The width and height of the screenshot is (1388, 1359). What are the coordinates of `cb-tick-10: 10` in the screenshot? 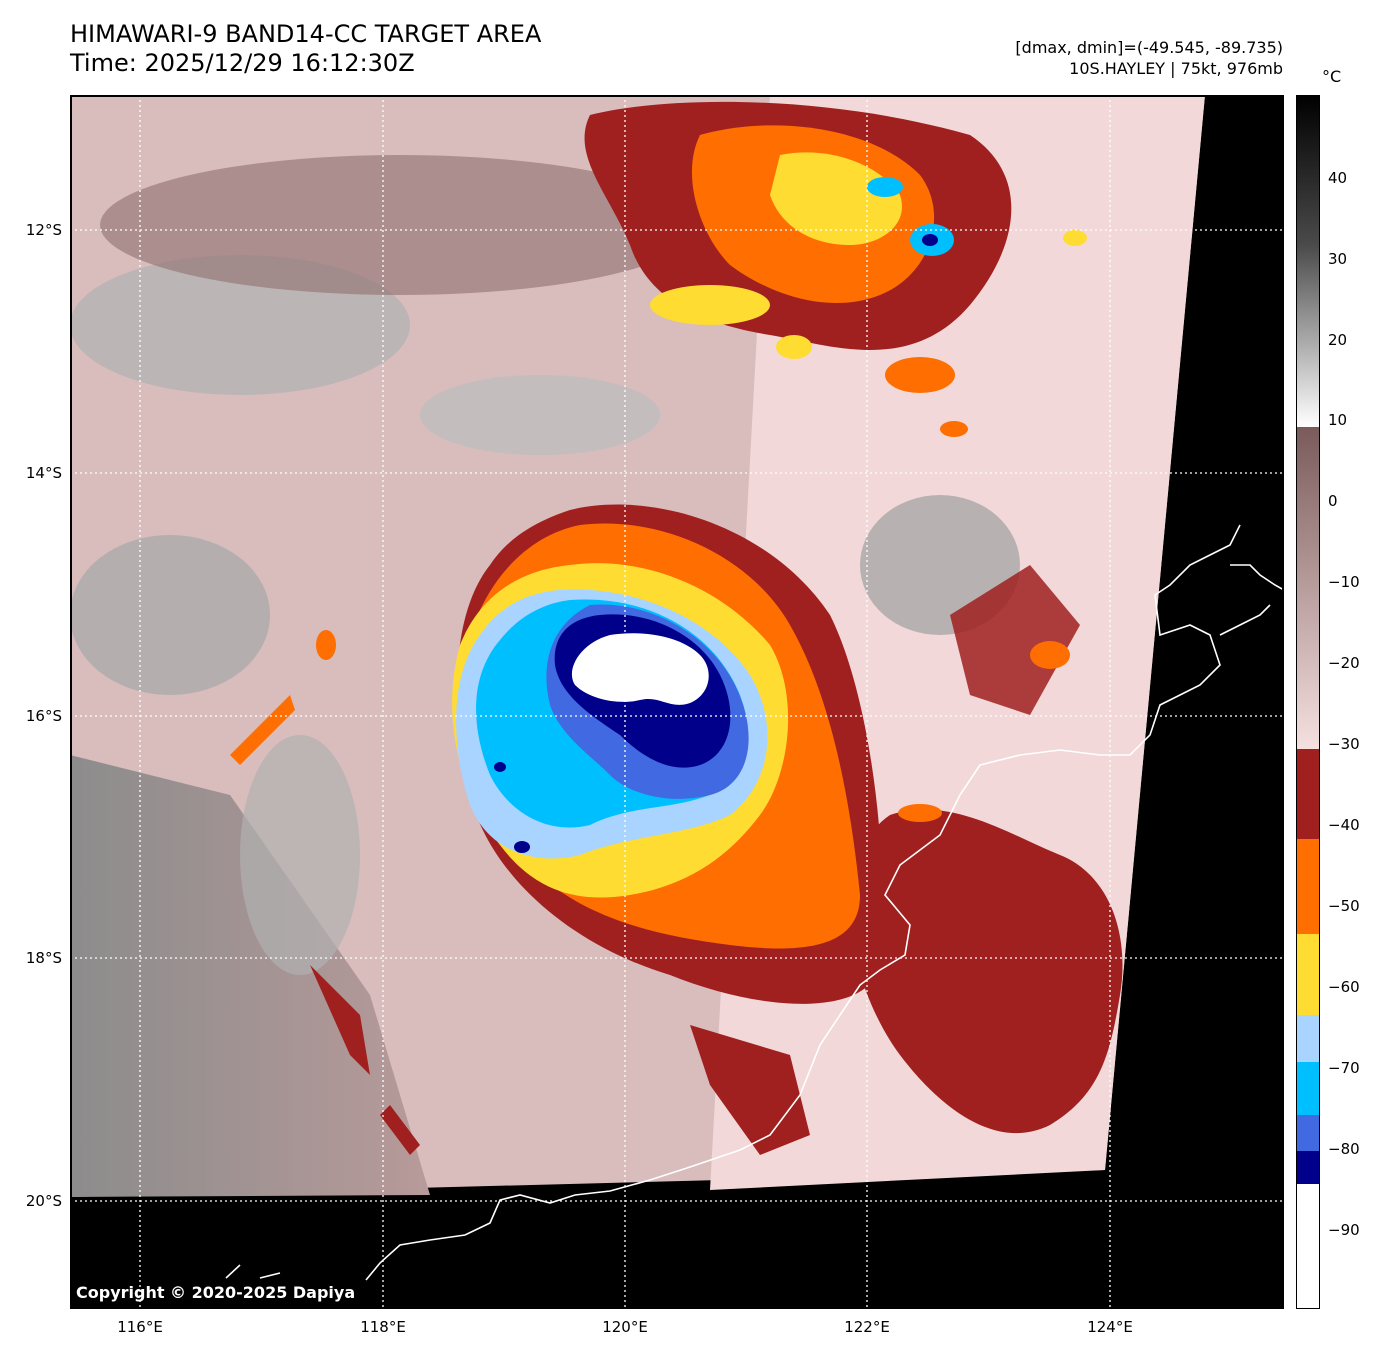 It's located at (1338, 420).